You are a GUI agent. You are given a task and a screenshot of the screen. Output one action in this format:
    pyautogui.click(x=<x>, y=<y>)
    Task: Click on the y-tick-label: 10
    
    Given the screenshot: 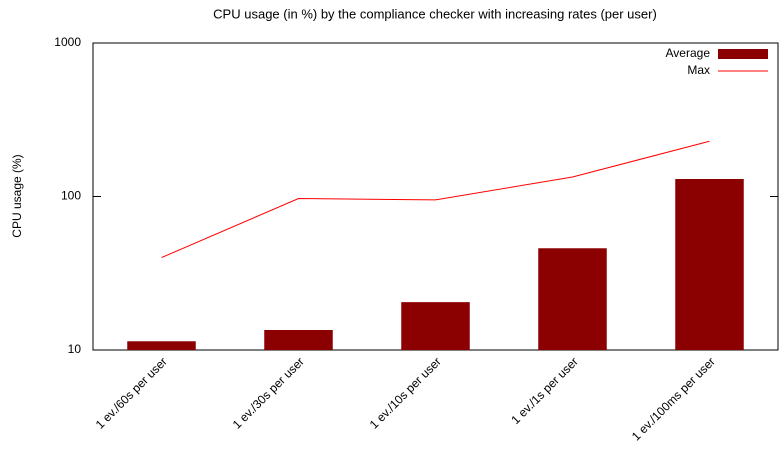 What is the action you would take?
    pyautogui.click(x=75, y=349)
    